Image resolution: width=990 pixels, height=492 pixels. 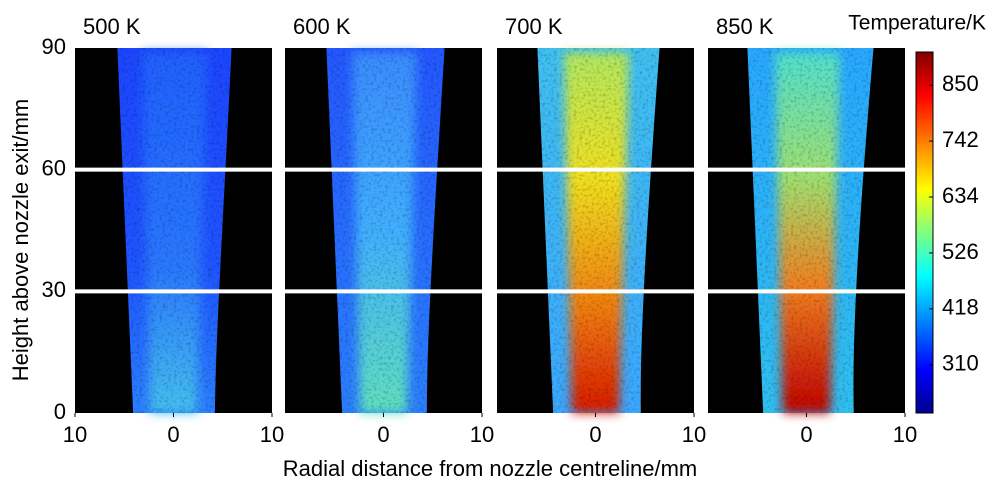 What do you see at coordinates (960, 139) in the screenshot?
I see `colorbar-tick-label: 742` at bounding box center [960, 139].